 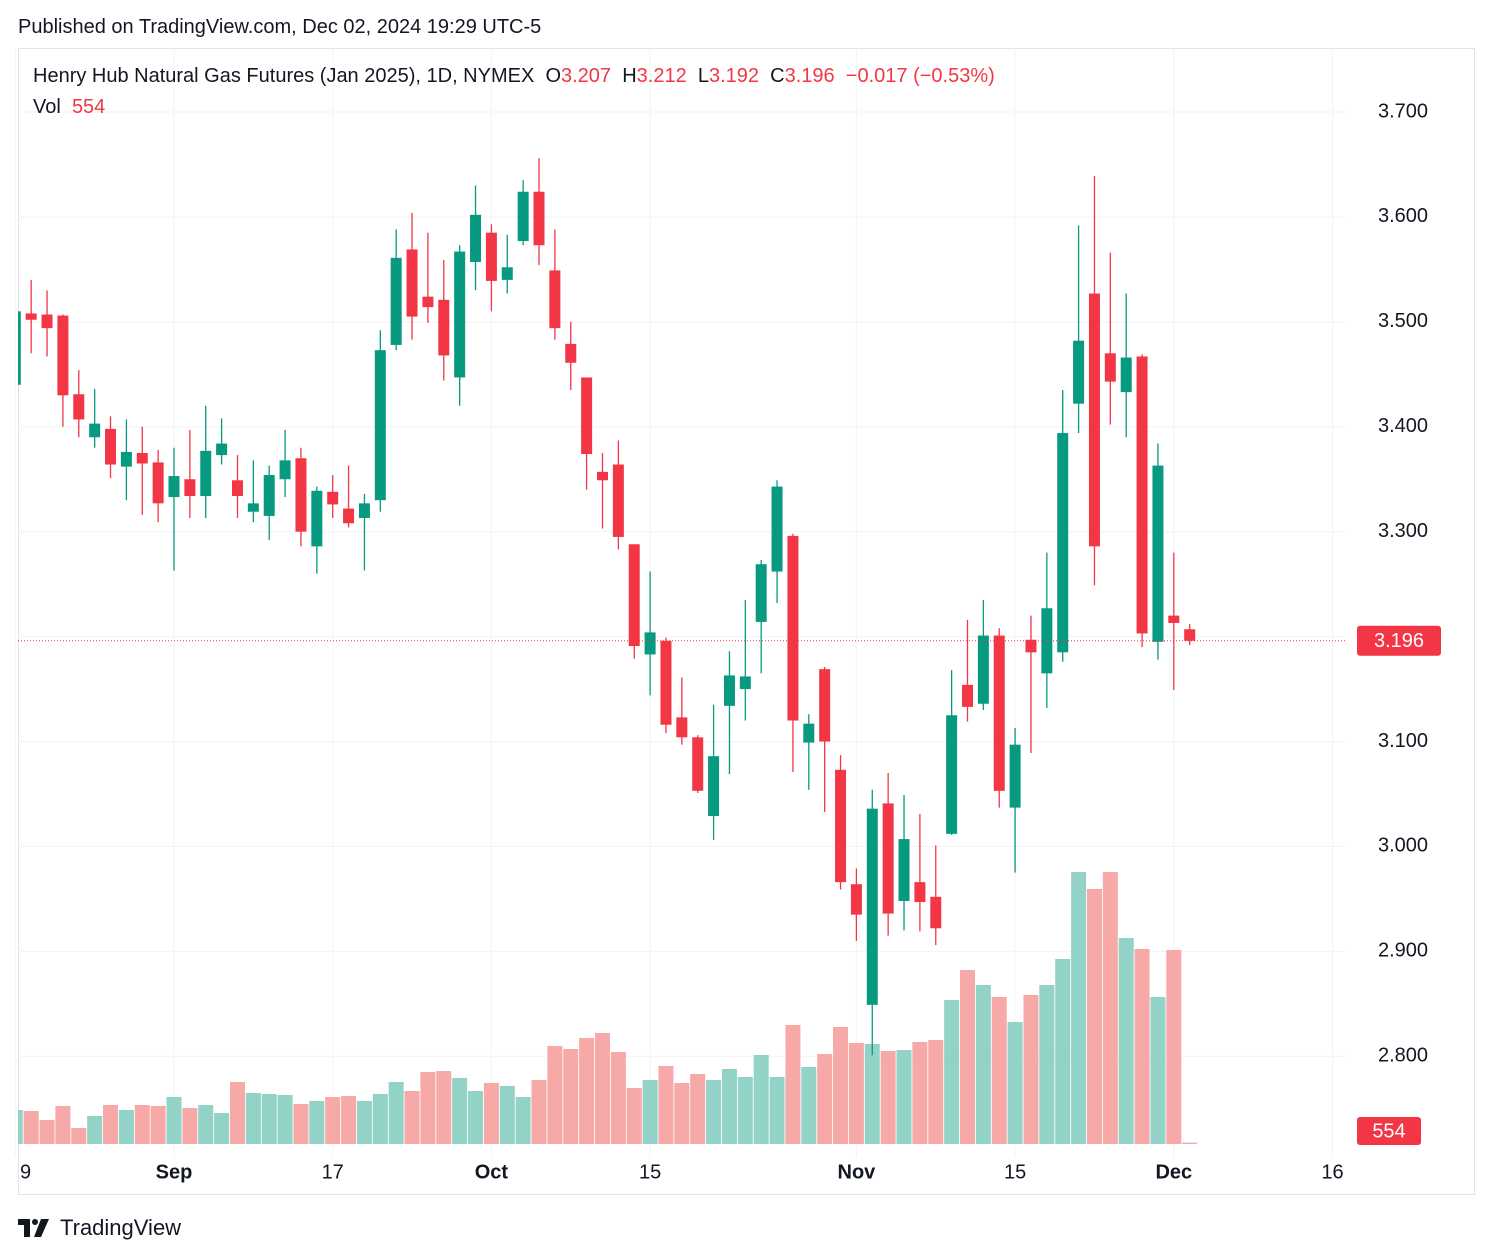 What do you see at coordinates (1015, 1172) in the screenshot?
I see `x-tick-label: 15` at bounding box center [1015, 1172].